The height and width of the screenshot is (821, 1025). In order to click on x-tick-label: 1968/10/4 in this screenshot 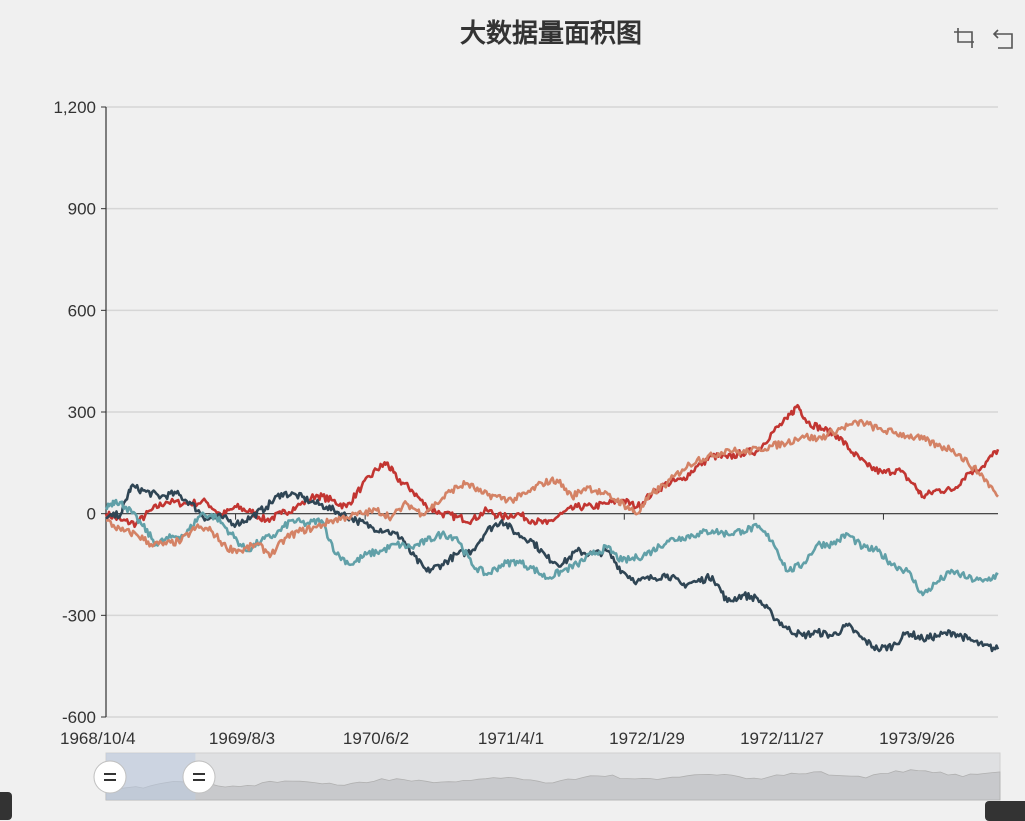, I will do `click(98, 738)`.